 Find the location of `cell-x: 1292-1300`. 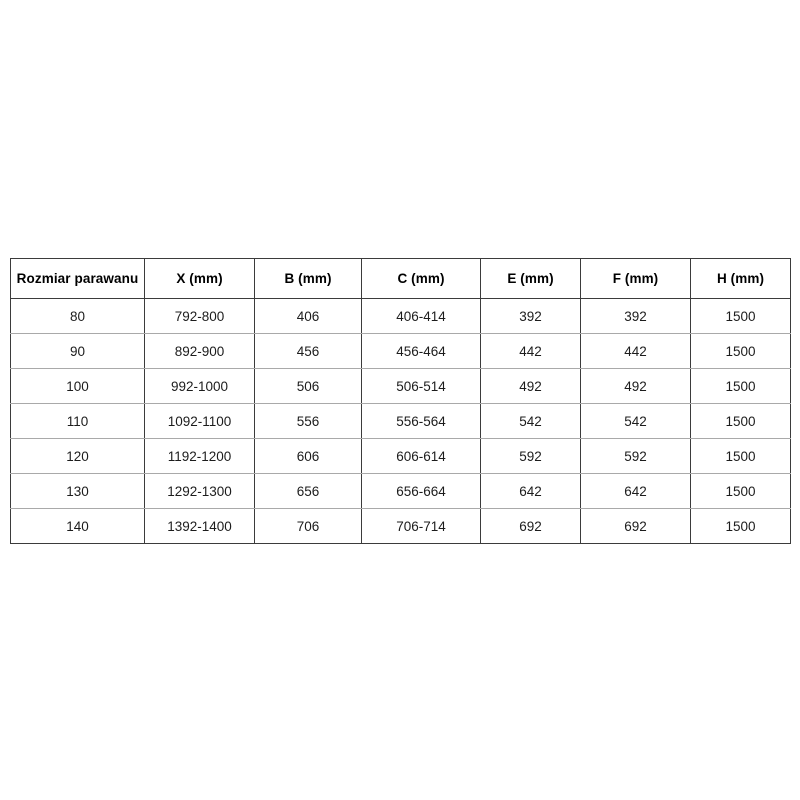

cell-x: 1292-1300 is located at coordinates (199, 491).